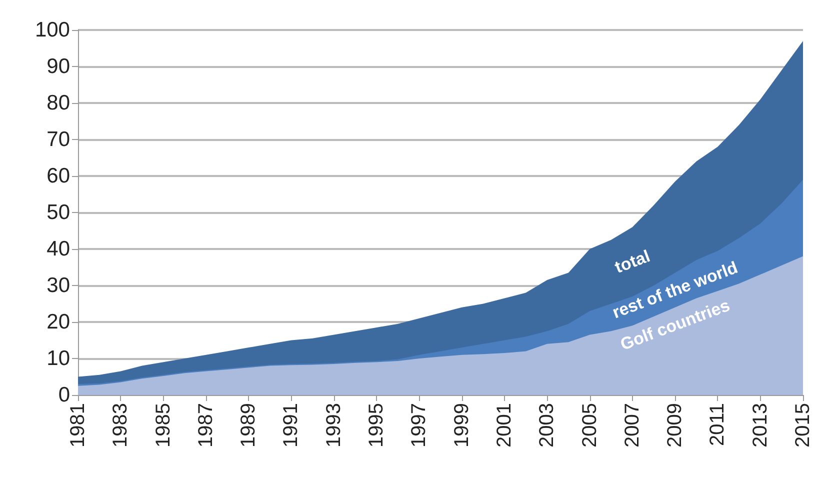  I want to click on x-tick-label: 2007, so click(632, 425).